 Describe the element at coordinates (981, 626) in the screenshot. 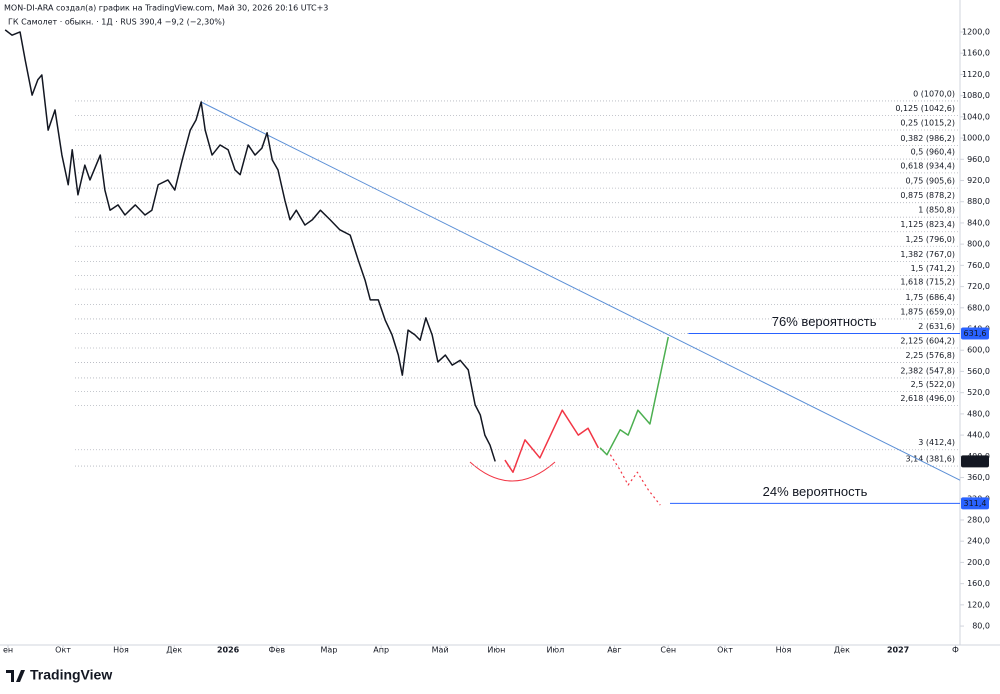

I see `y-tick-label: 80,0` at that location.